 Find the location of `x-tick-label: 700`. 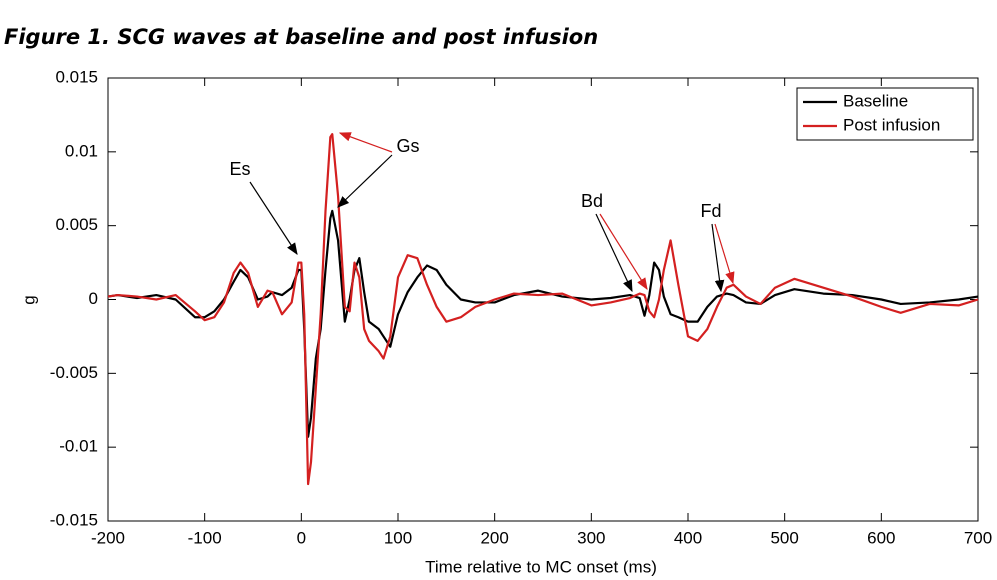

x-tick-label: 700 is located at coordinates (978, 537).